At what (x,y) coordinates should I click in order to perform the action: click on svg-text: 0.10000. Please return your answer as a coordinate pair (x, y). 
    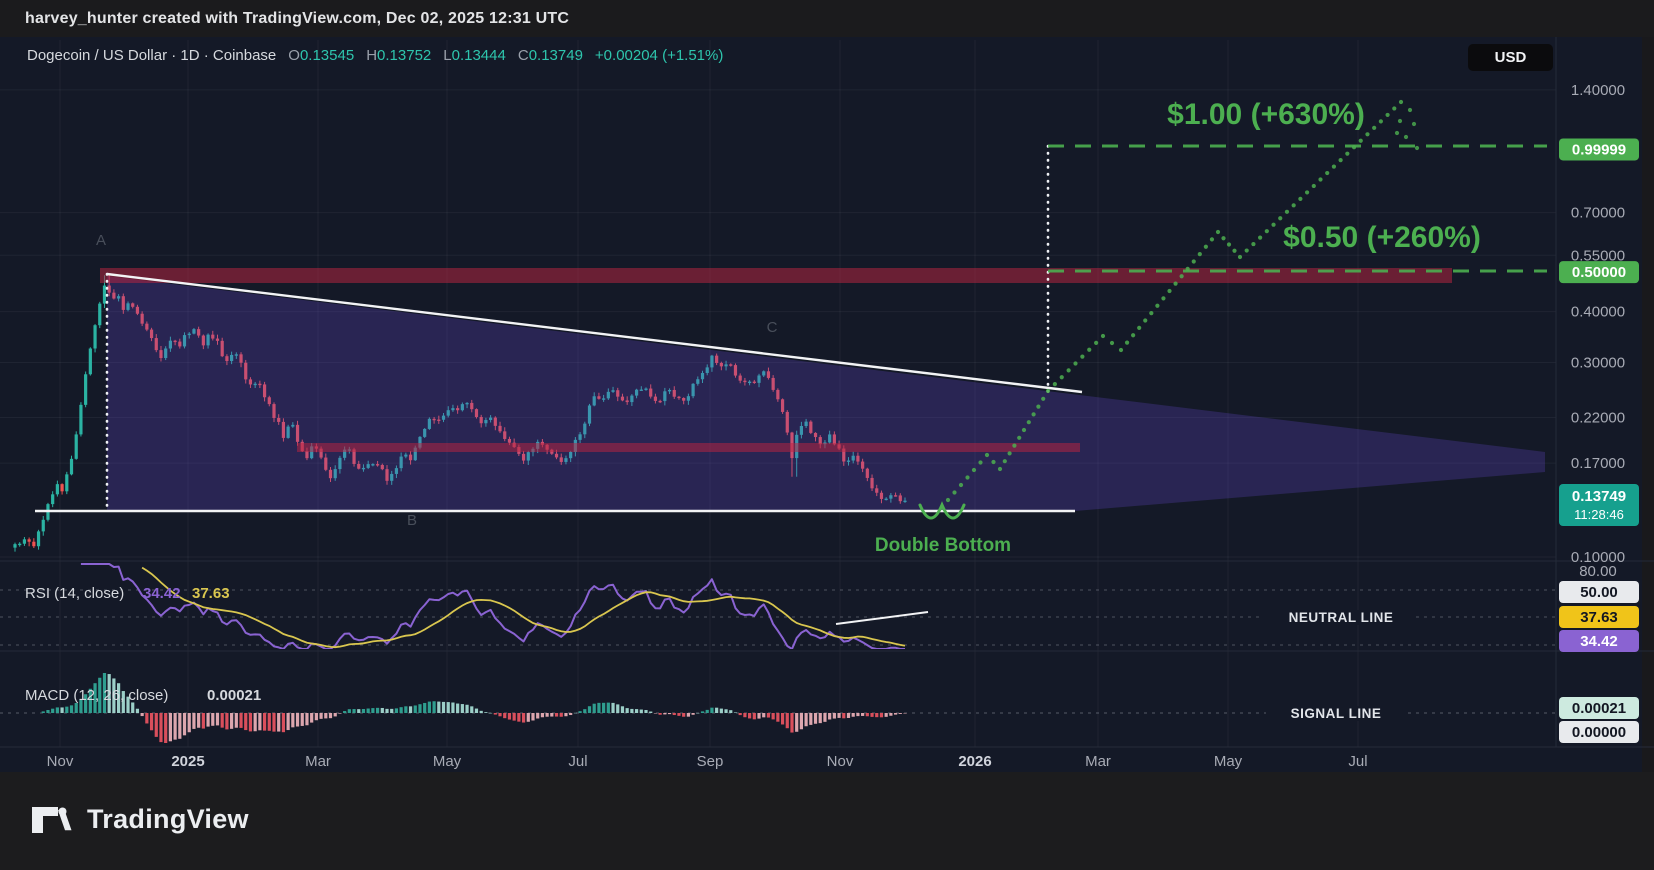
    Looking at the image, I should click on (1598, 557).